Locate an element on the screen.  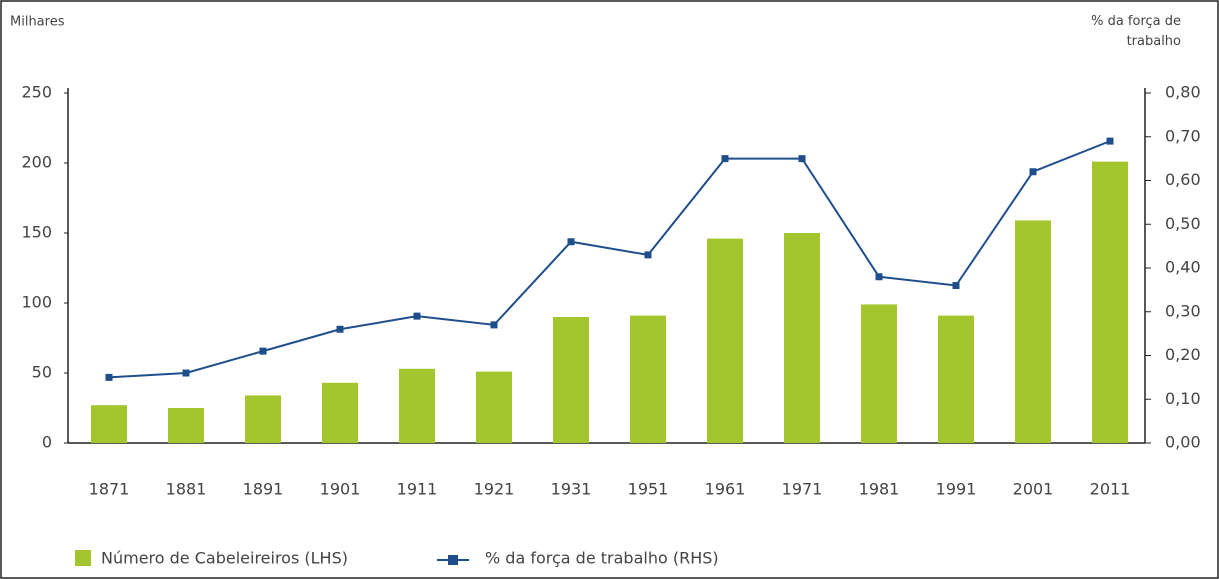
x-tick-label: 1901 is located at coordinates (340, 489).